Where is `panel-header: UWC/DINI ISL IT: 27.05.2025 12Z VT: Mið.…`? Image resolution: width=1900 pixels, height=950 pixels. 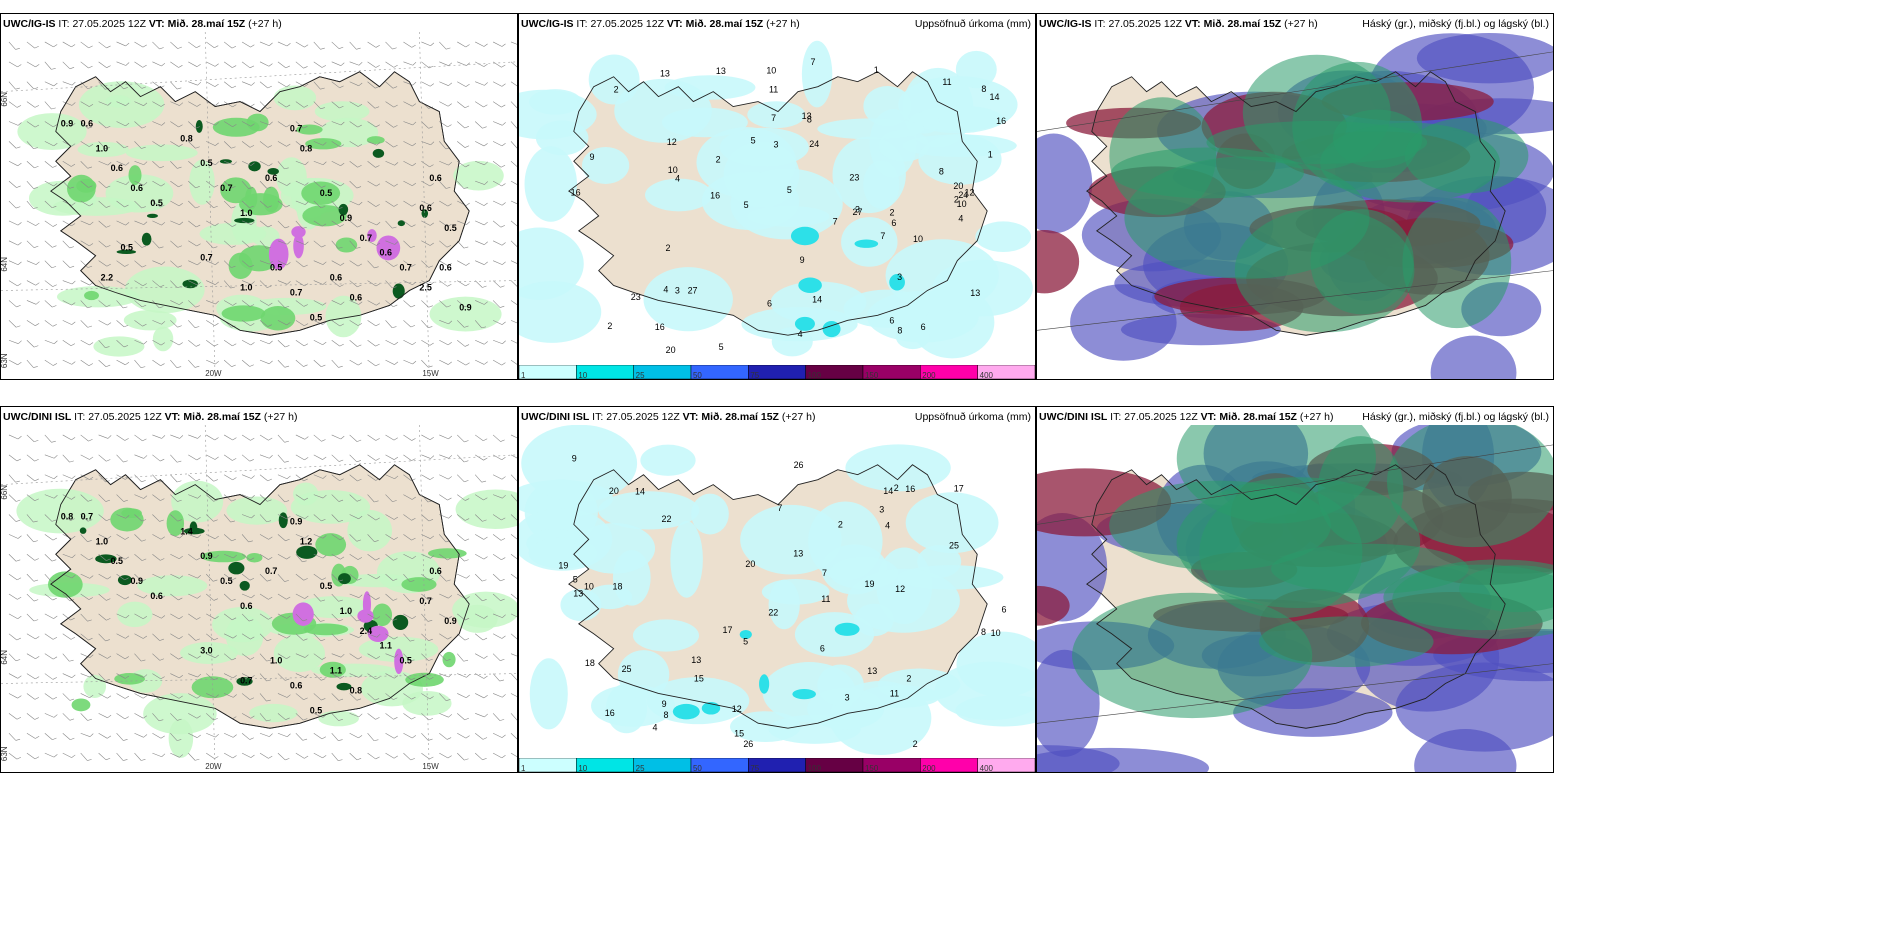 panel-header: UWC/DINI ISL IT: 27.05.2025 12Z VT: Mið.… is located at coordinates (258, 417).